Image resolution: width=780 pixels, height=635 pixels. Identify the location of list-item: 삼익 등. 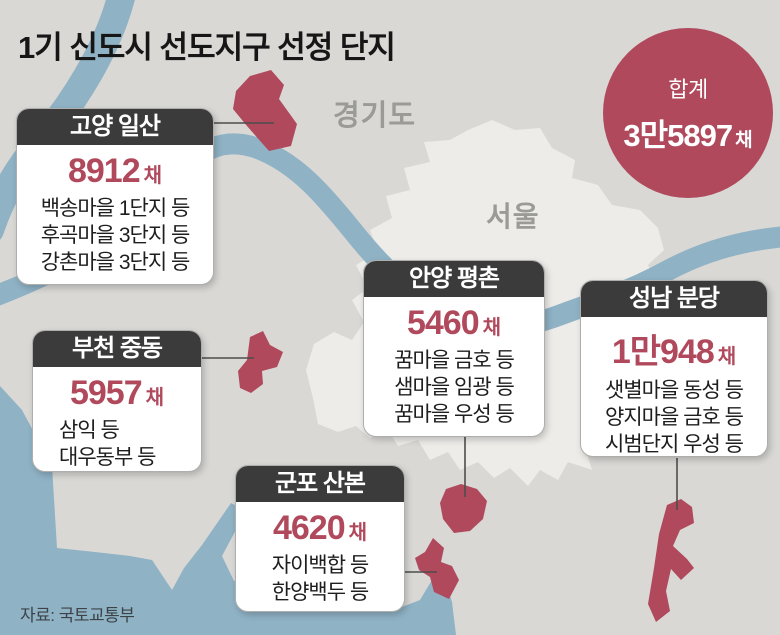
(89, 430).